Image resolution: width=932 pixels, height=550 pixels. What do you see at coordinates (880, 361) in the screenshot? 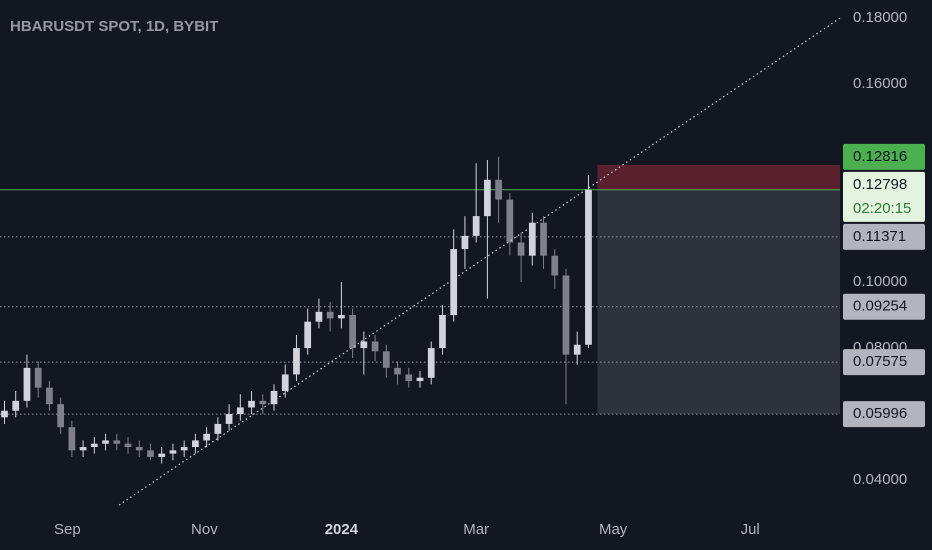
I see `price-label: 0.07575` at bounding box center [880, 361].